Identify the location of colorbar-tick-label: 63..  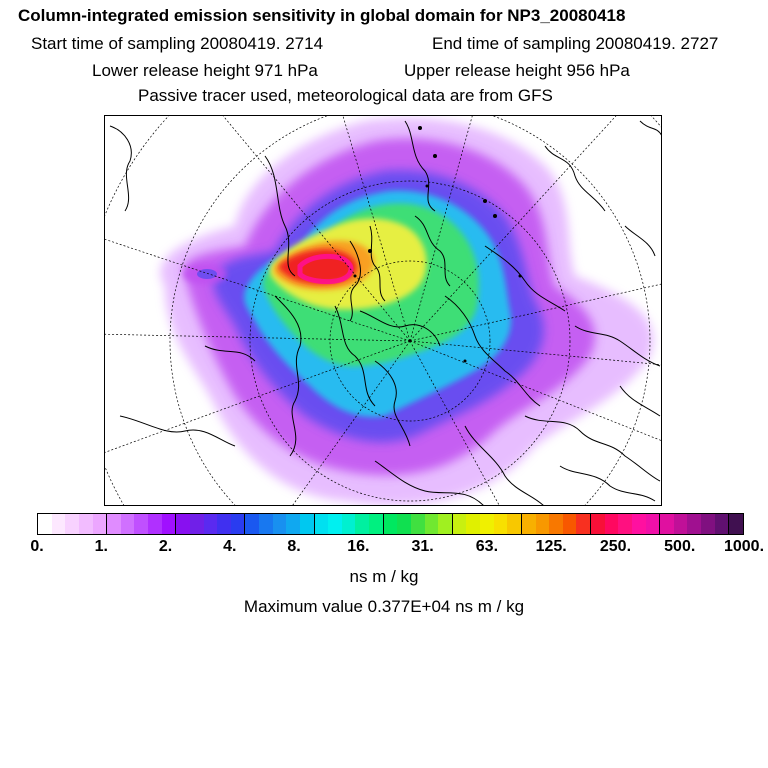
(487, 546).